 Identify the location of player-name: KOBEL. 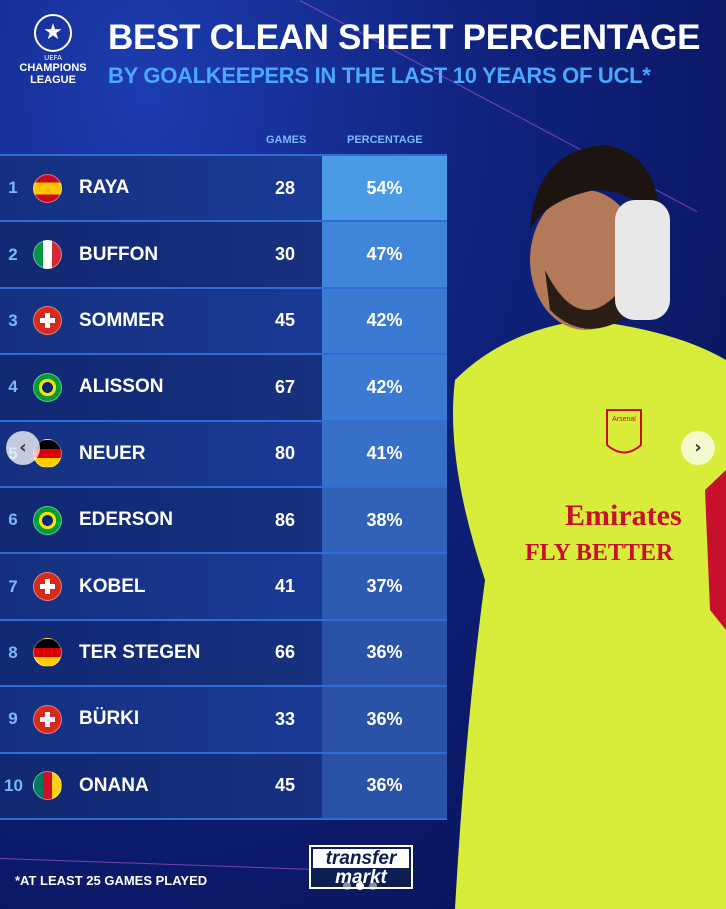
(112, 586).